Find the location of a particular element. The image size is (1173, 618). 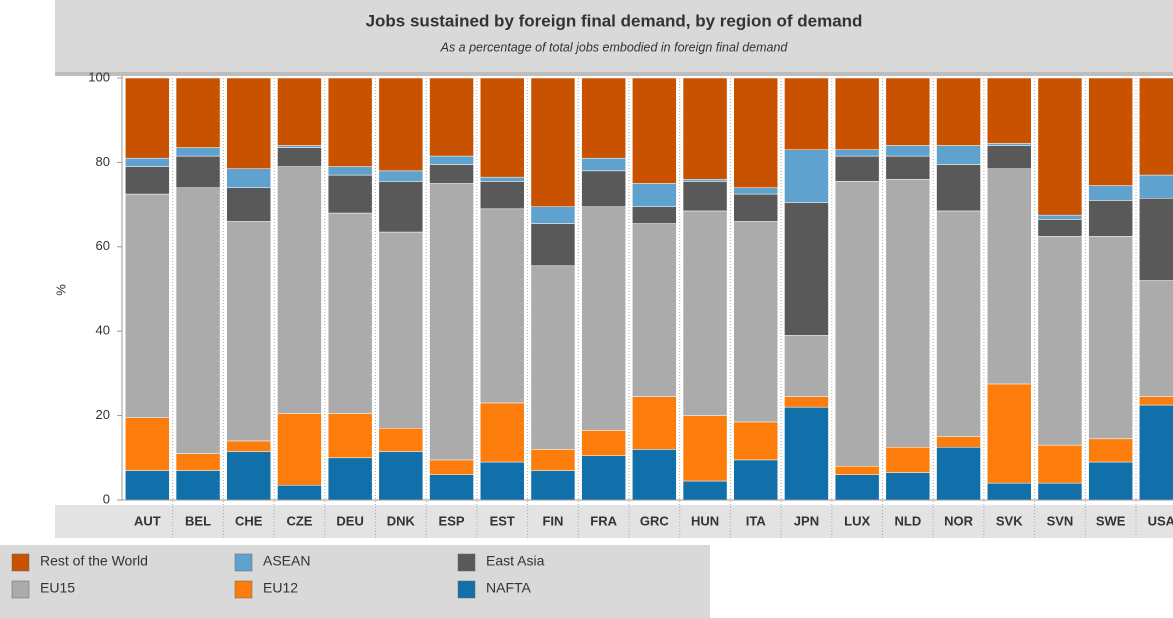

x-tick-label: USA is located at coordinates (1160, 520).